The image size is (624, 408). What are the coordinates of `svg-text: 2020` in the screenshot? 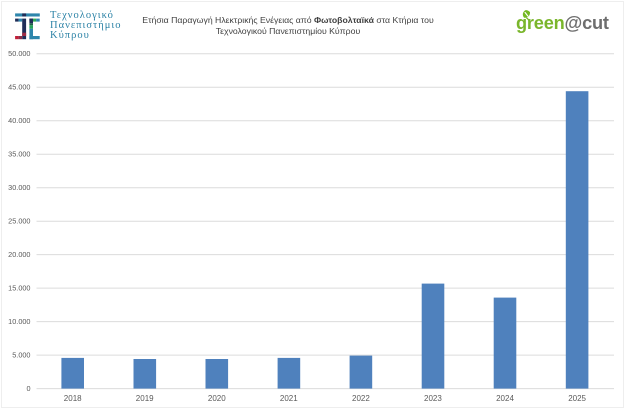 It's located at (217, 398).